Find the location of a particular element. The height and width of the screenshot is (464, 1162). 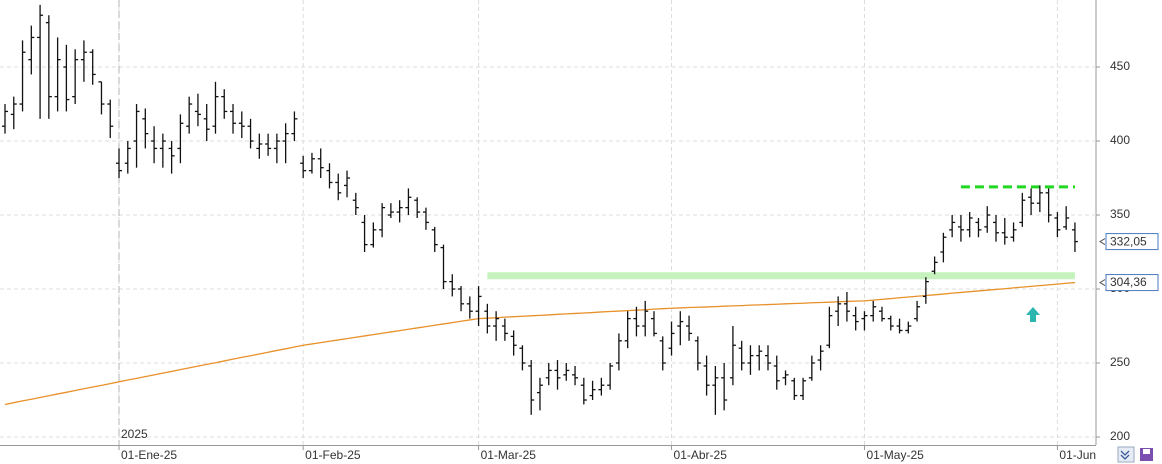

x-tick-label: 01-May-25 is located at coordinates (895, 455).